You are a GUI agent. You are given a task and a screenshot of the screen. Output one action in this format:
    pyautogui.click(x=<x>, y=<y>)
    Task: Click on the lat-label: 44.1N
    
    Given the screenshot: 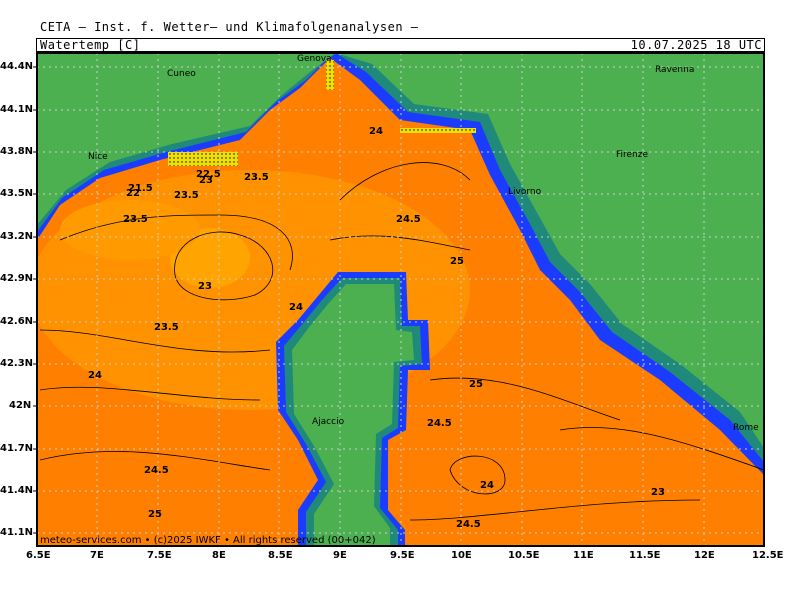 What is the action you would take?
    pyautogui.click(x=17, y=109)
    